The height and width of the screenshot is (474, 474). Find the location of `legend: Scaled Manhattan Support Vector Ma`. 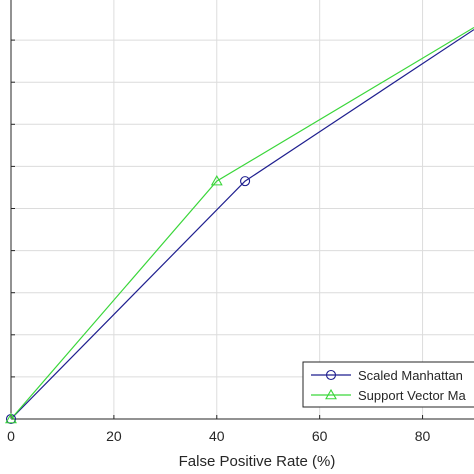

legend: Scaled Manhattan Support Vector Ma is located at coordinates (388, 384).